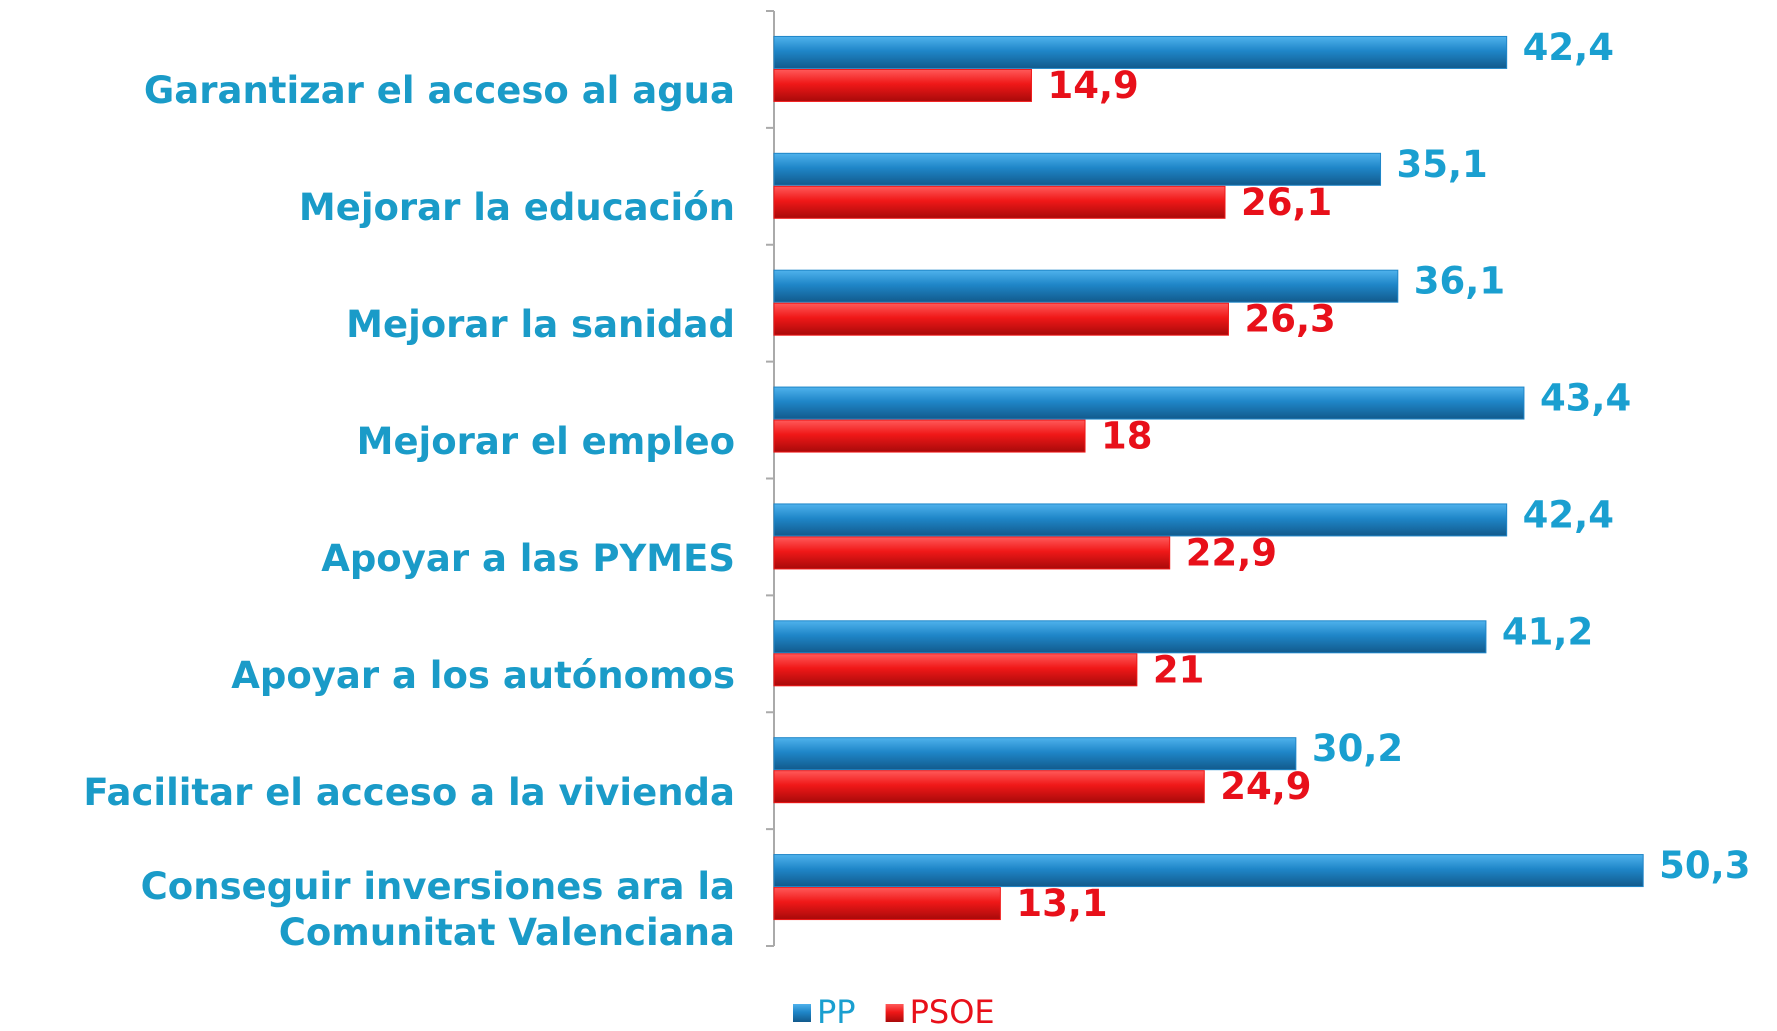 This screenshot has height=1031, width=1777. Describe the element at coordinates (483, 675) in the screenshot. I see `category-label: Apoyar a los autónomos` at that location.